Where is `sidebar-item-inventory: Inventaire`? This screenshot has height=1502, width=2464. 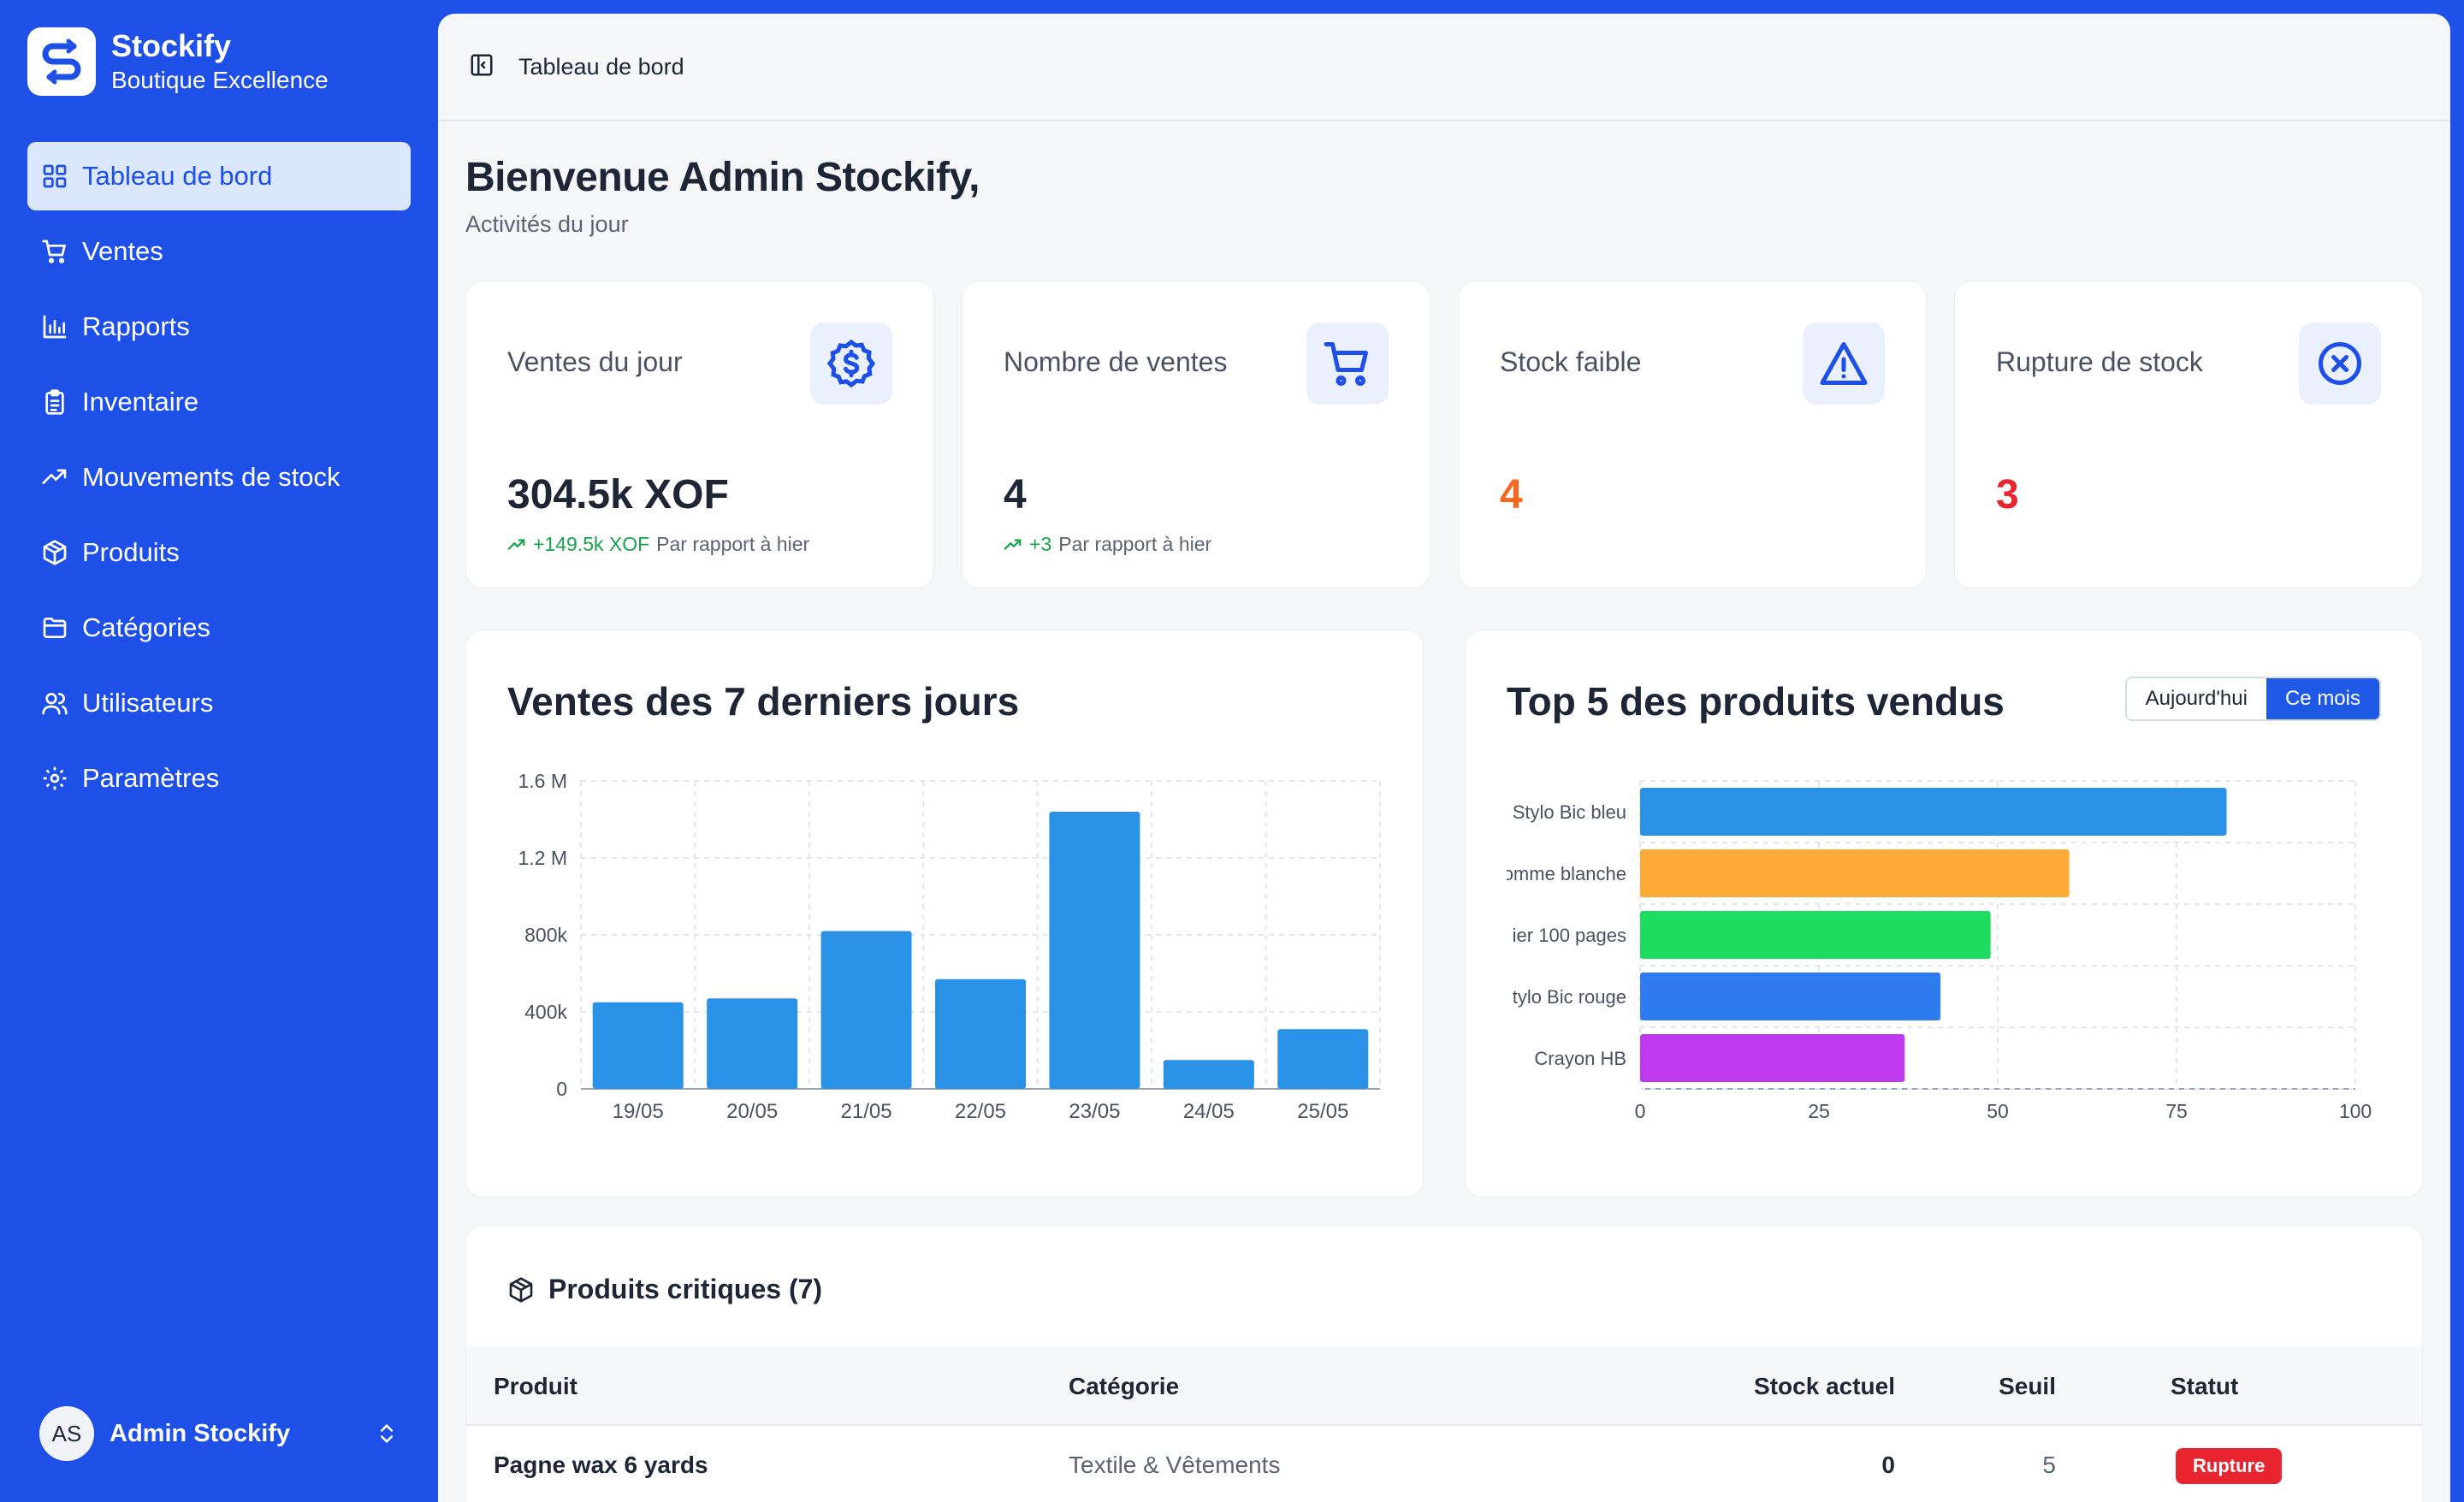 sidebar-item-inventory: Inventaire is located at coordinates (219, 402).